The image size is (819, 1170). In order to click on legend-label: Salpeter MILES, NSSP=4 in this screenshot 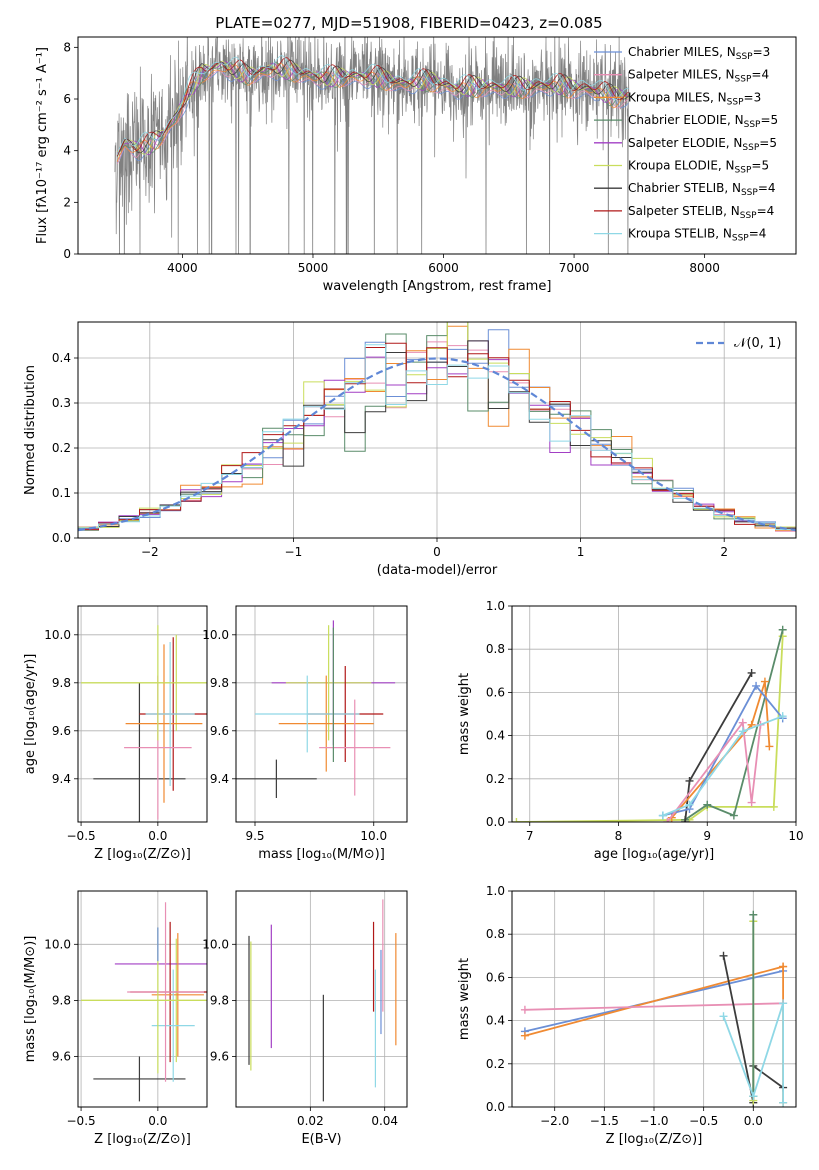, I will do `click(698, 76)`.